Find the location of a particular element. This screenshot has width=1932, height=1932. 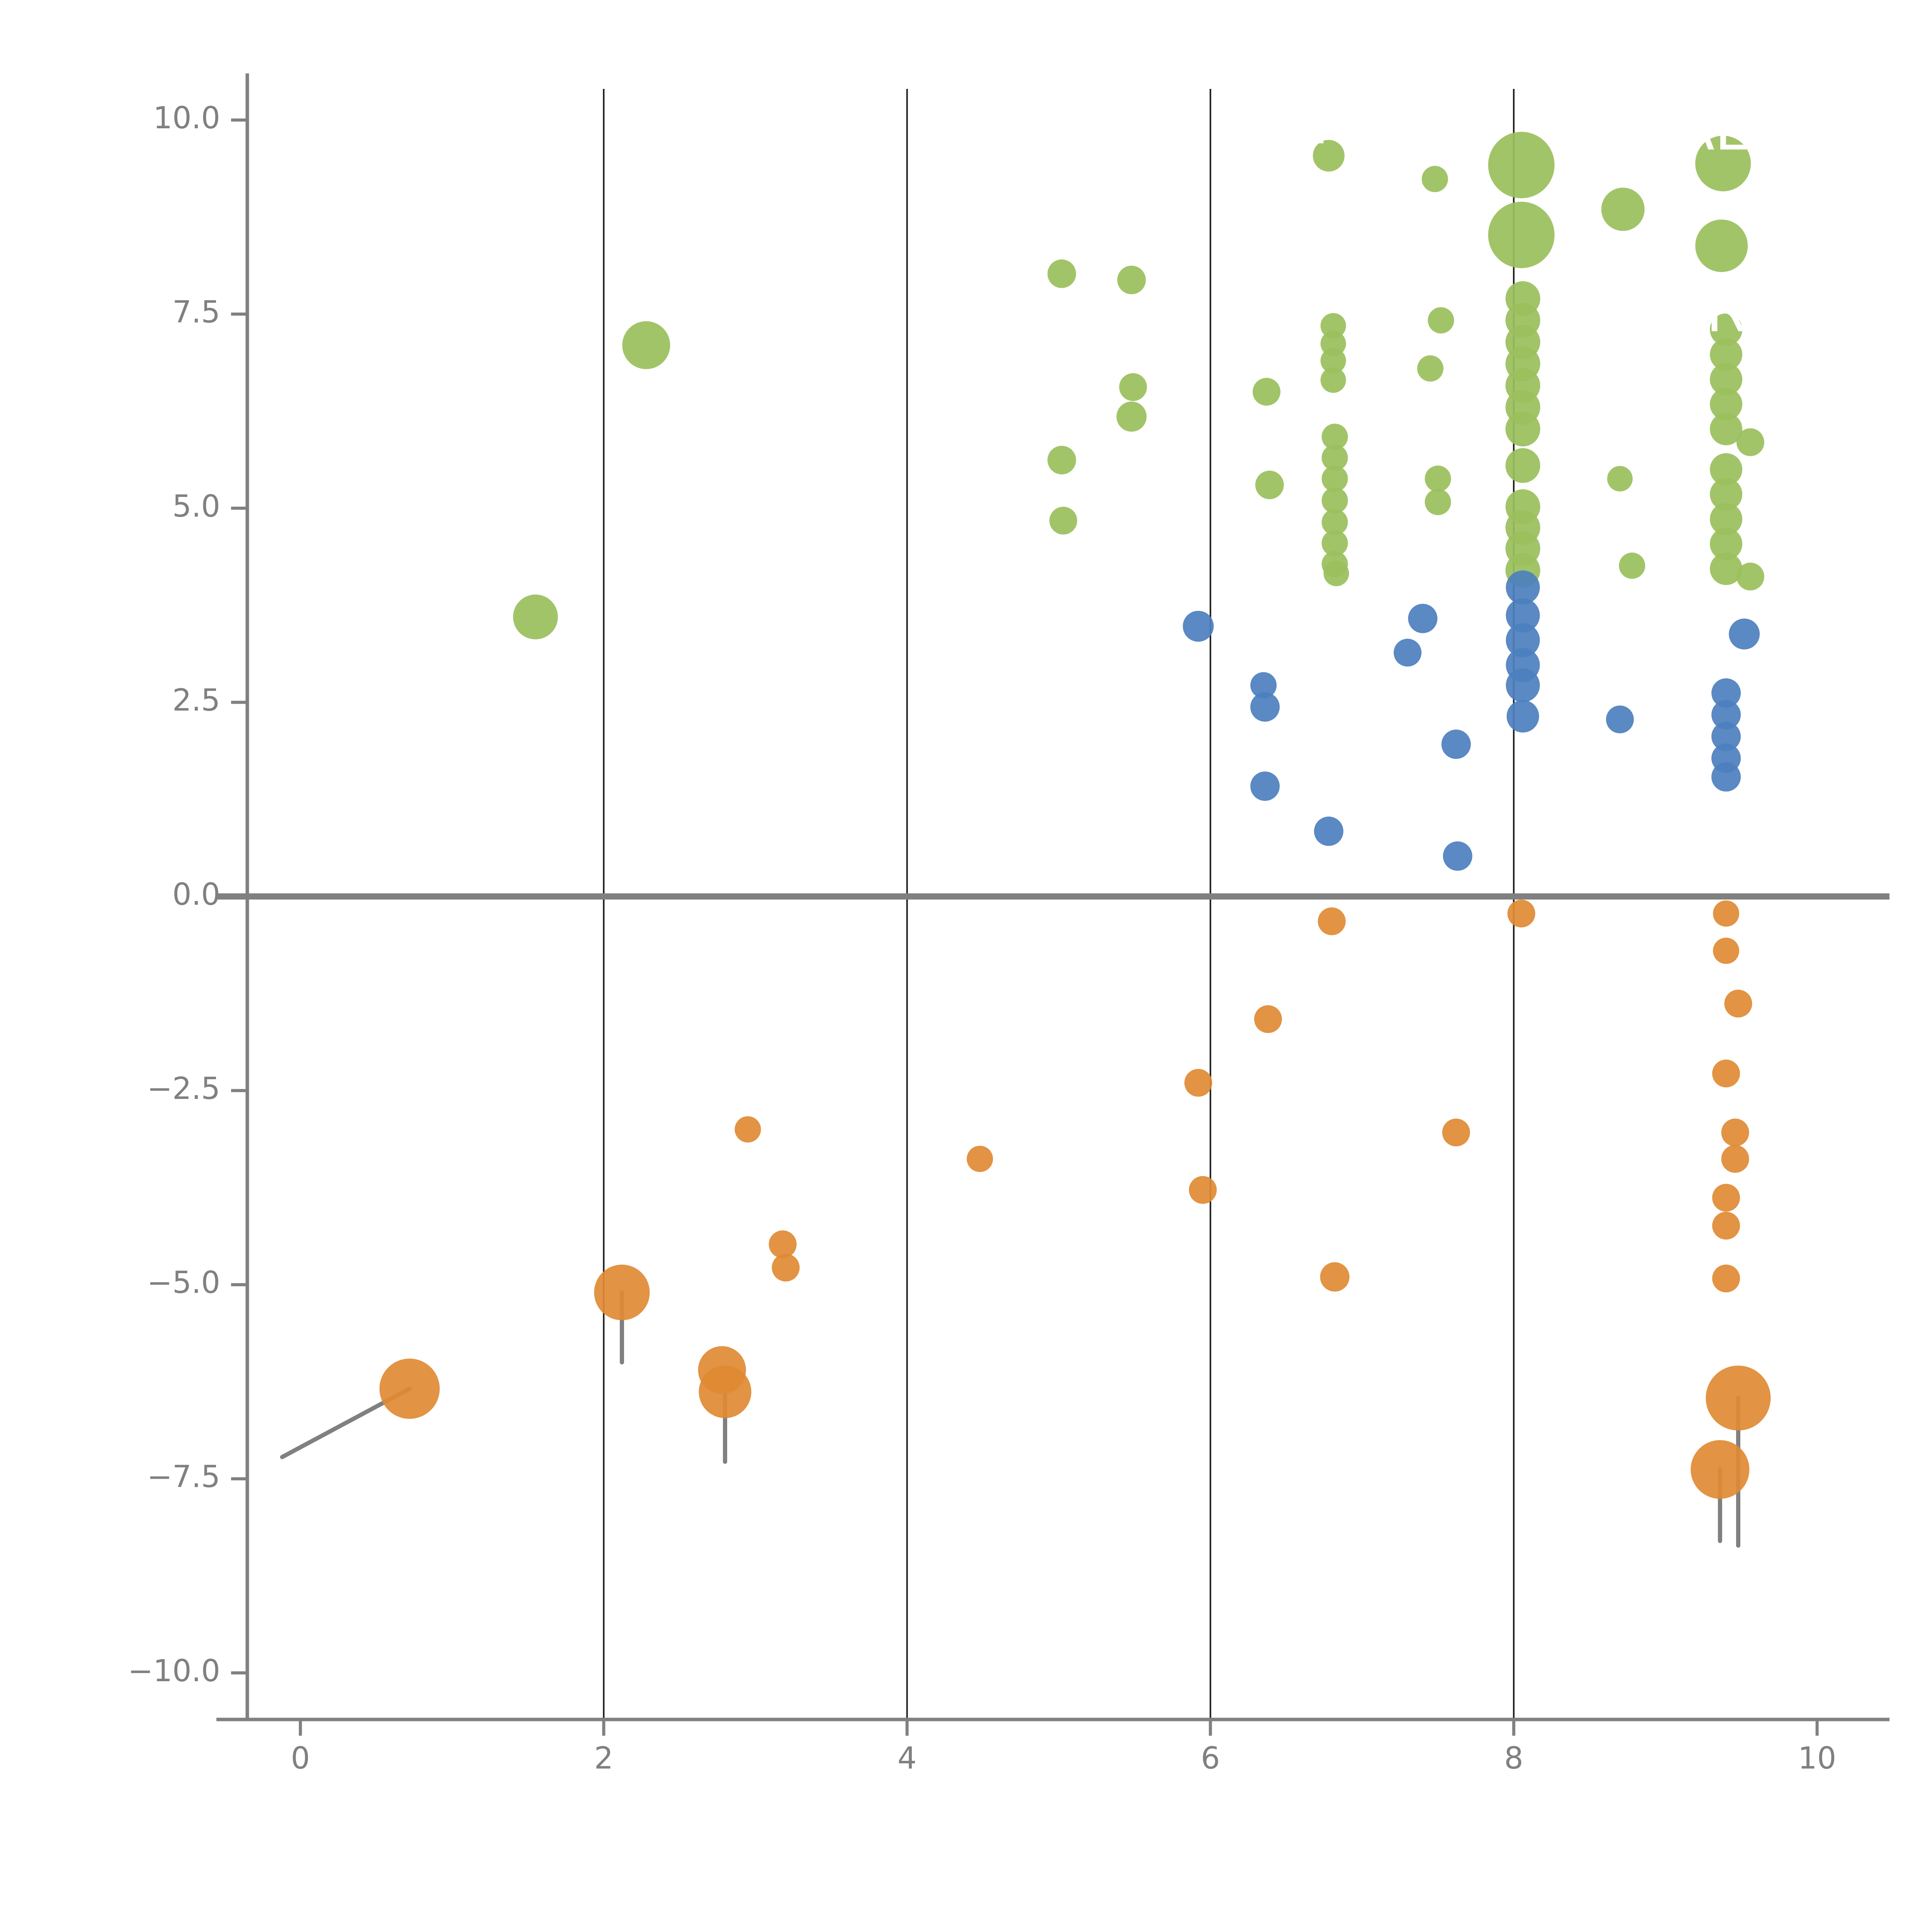

y-tick-label-1: 7.5 is located at coordinates (196, 312).